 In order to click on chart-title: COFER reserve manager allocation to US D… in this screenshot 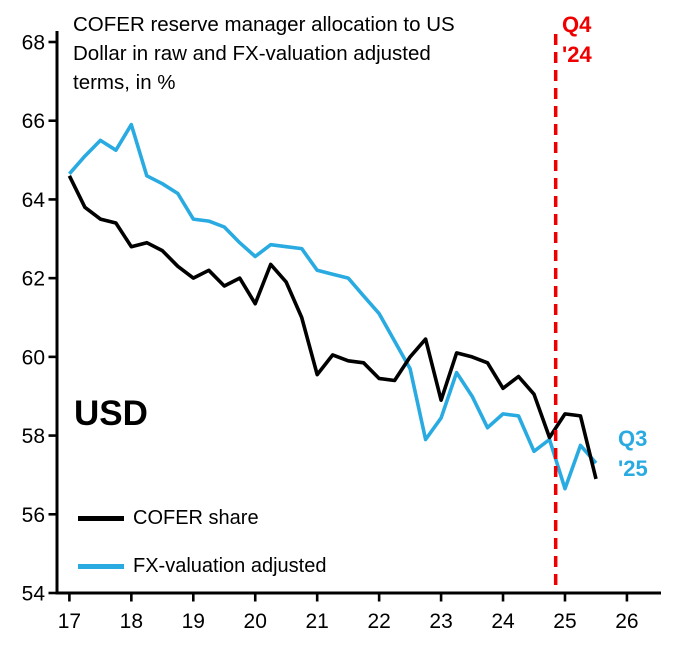, I will do `click(264, 54)`.